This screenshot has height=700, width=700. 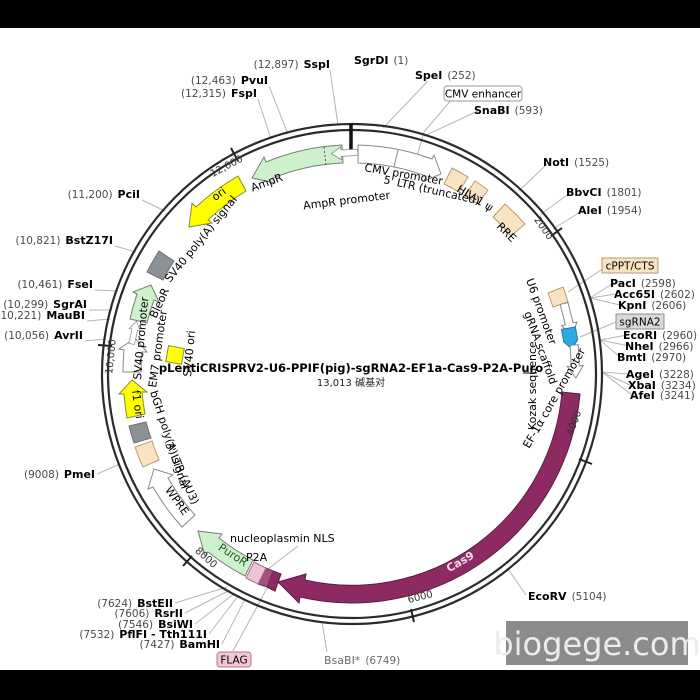 What do you see at coordinates (144, 304) in the screenshot?
I see `bleor-arrow` at bounding box center [144, 304].